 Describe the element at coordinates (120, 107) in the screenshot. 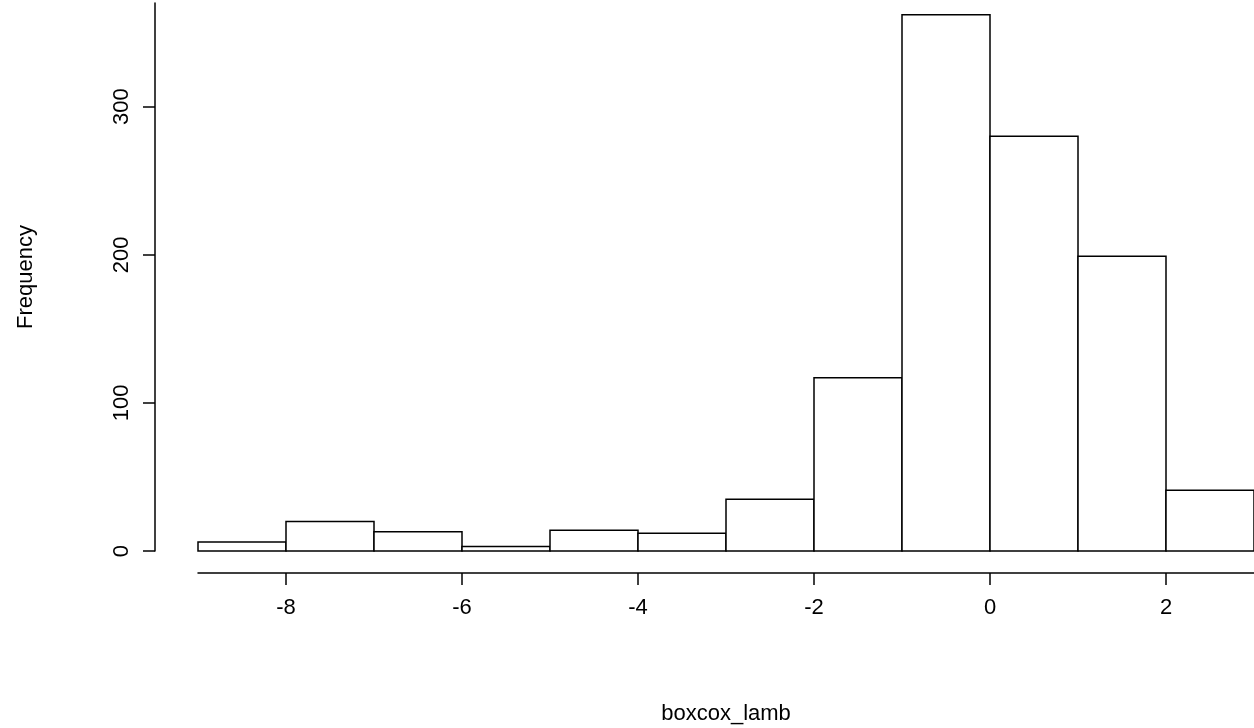

I see `y-tick-label: 300` at that location.